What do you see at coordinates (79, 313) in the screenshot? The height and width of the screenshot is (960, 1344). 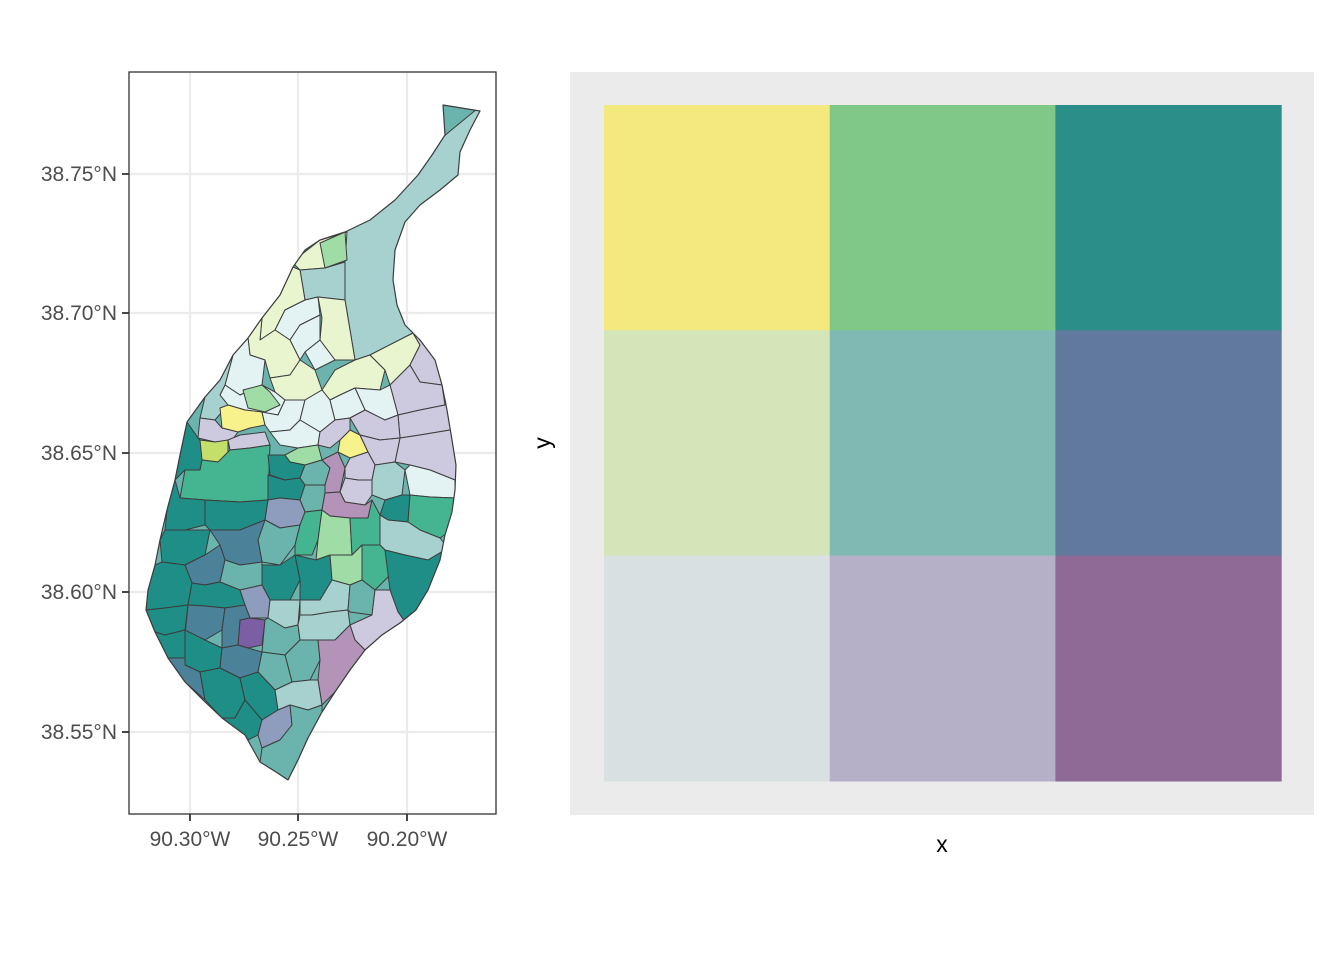 I see `lat-label-2: 38.70°N` at bounding box center [79, 313].